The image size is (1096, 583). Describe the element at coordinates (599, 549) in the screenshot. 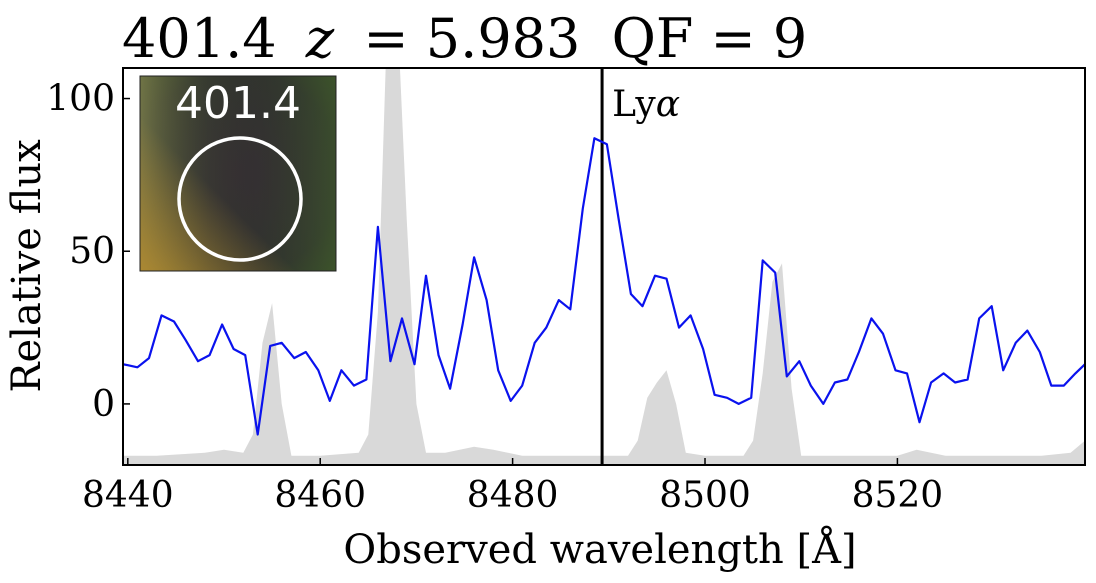

I see `x-axis-label: Observed wavelength [Å]` at that location.